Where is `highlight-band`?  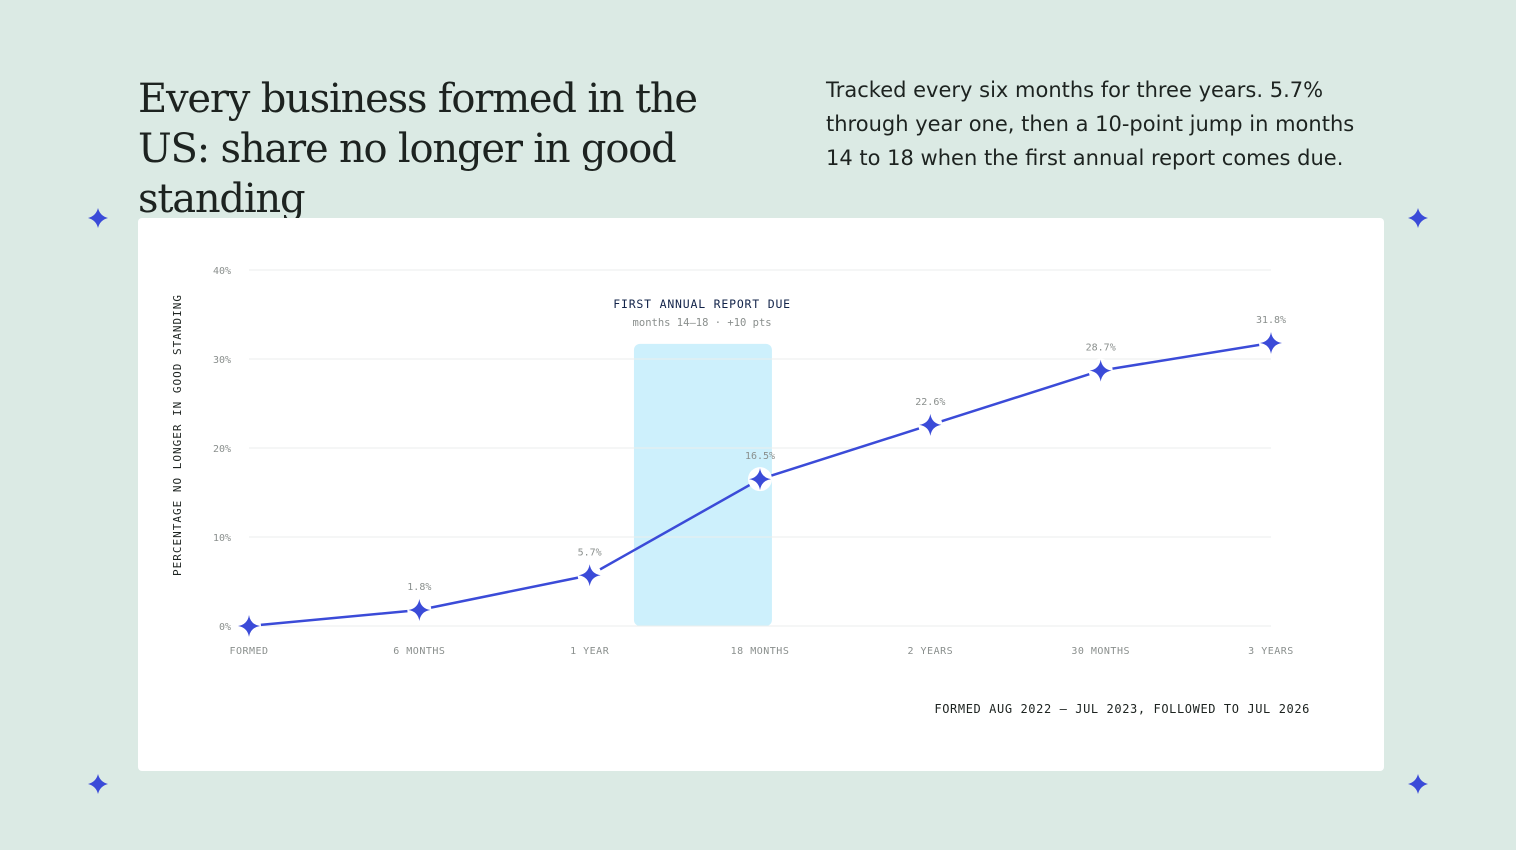 highlight-band is located at coordinates (702, 484).